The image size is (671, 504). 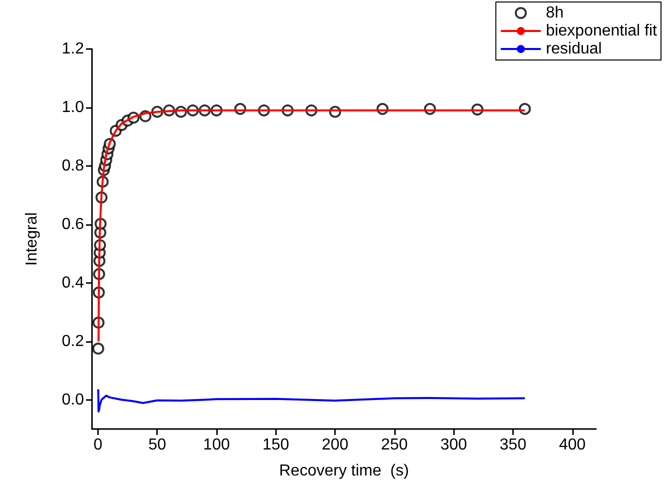 I want to click on x-tick-label: 300, so click(x=454, y=445).